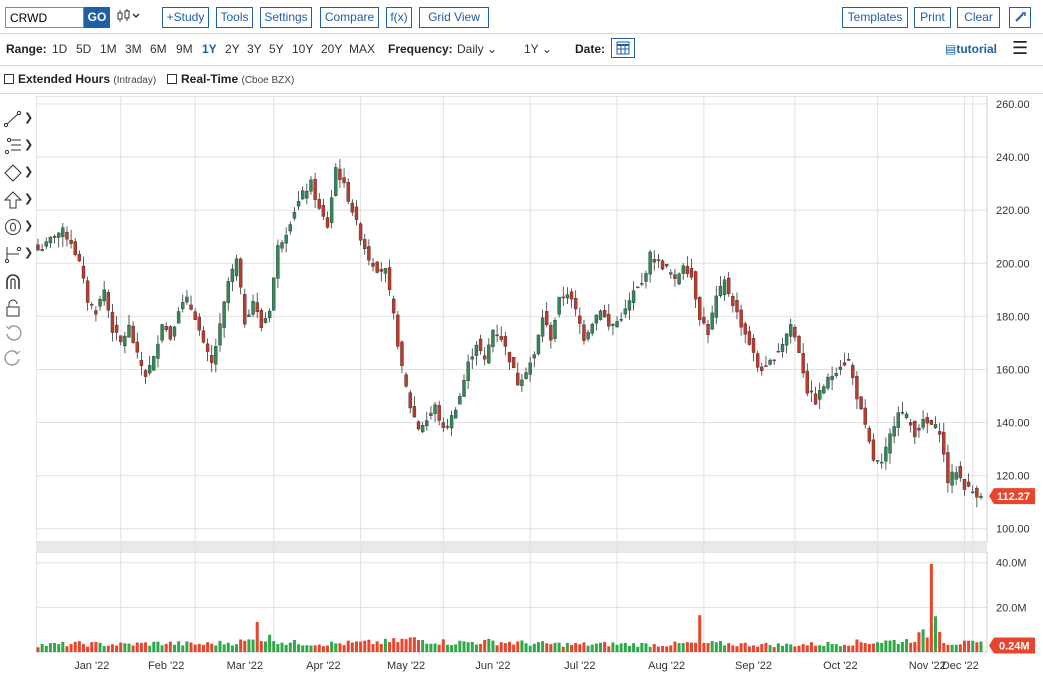 The height and width of the screenshot is (689, 1043). What do you see at coordinates (17, 119) in the screenshot?
I see `trendline-tool: ❯` at bounding box center [17, 119].